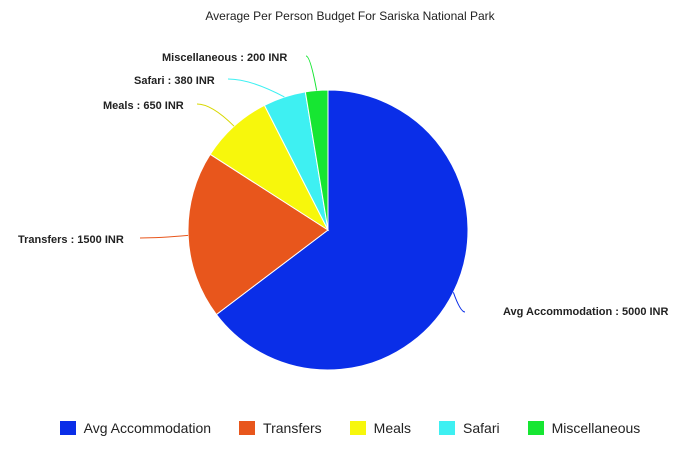  What do you see at coordinates (292, 428) in the screenshot?
I see `legend-label: Transfers` at bounding box center [292, 428].